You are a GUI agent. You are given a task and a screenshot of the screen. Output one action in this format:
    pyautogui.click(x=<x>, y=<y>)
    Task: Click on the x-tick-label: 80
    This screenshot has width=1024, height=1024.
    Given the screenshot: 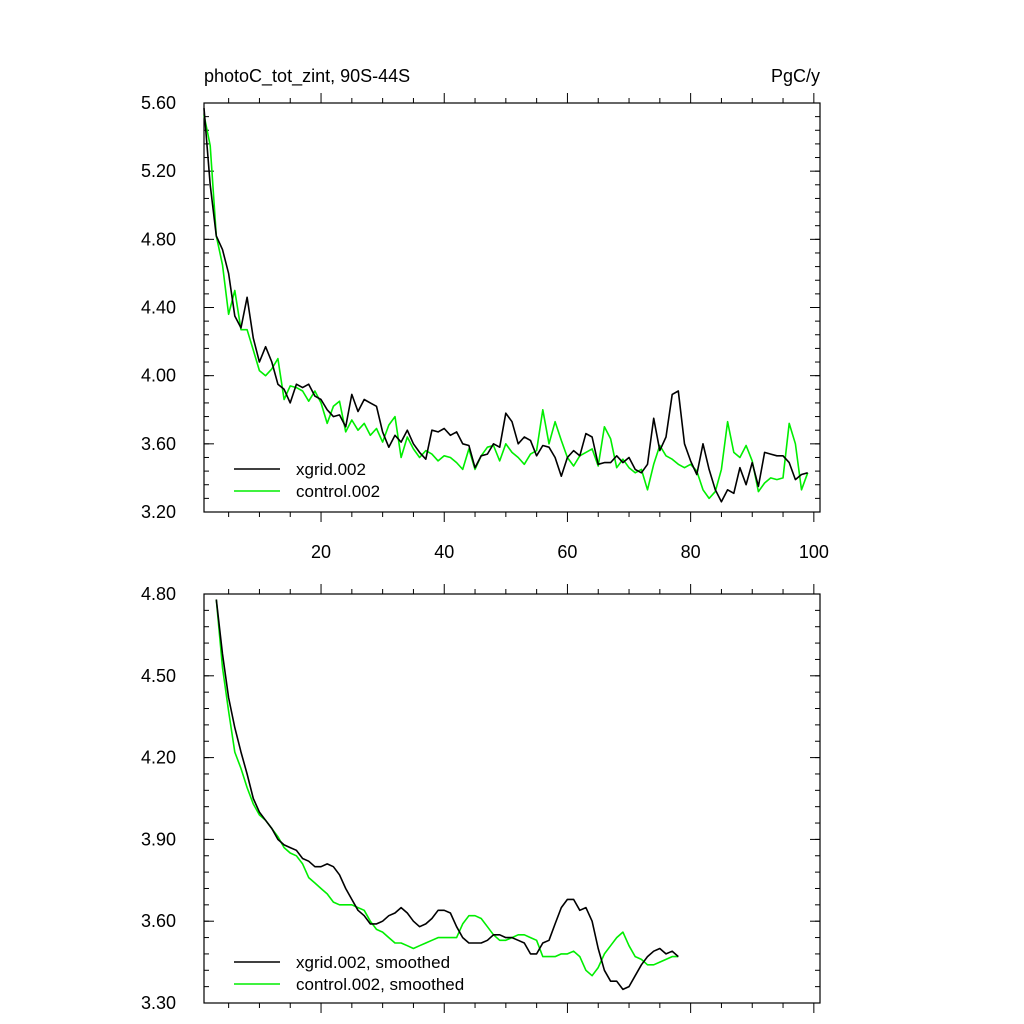 What is the action you would take?
    pyautogui.click(x=691, y=552)
    